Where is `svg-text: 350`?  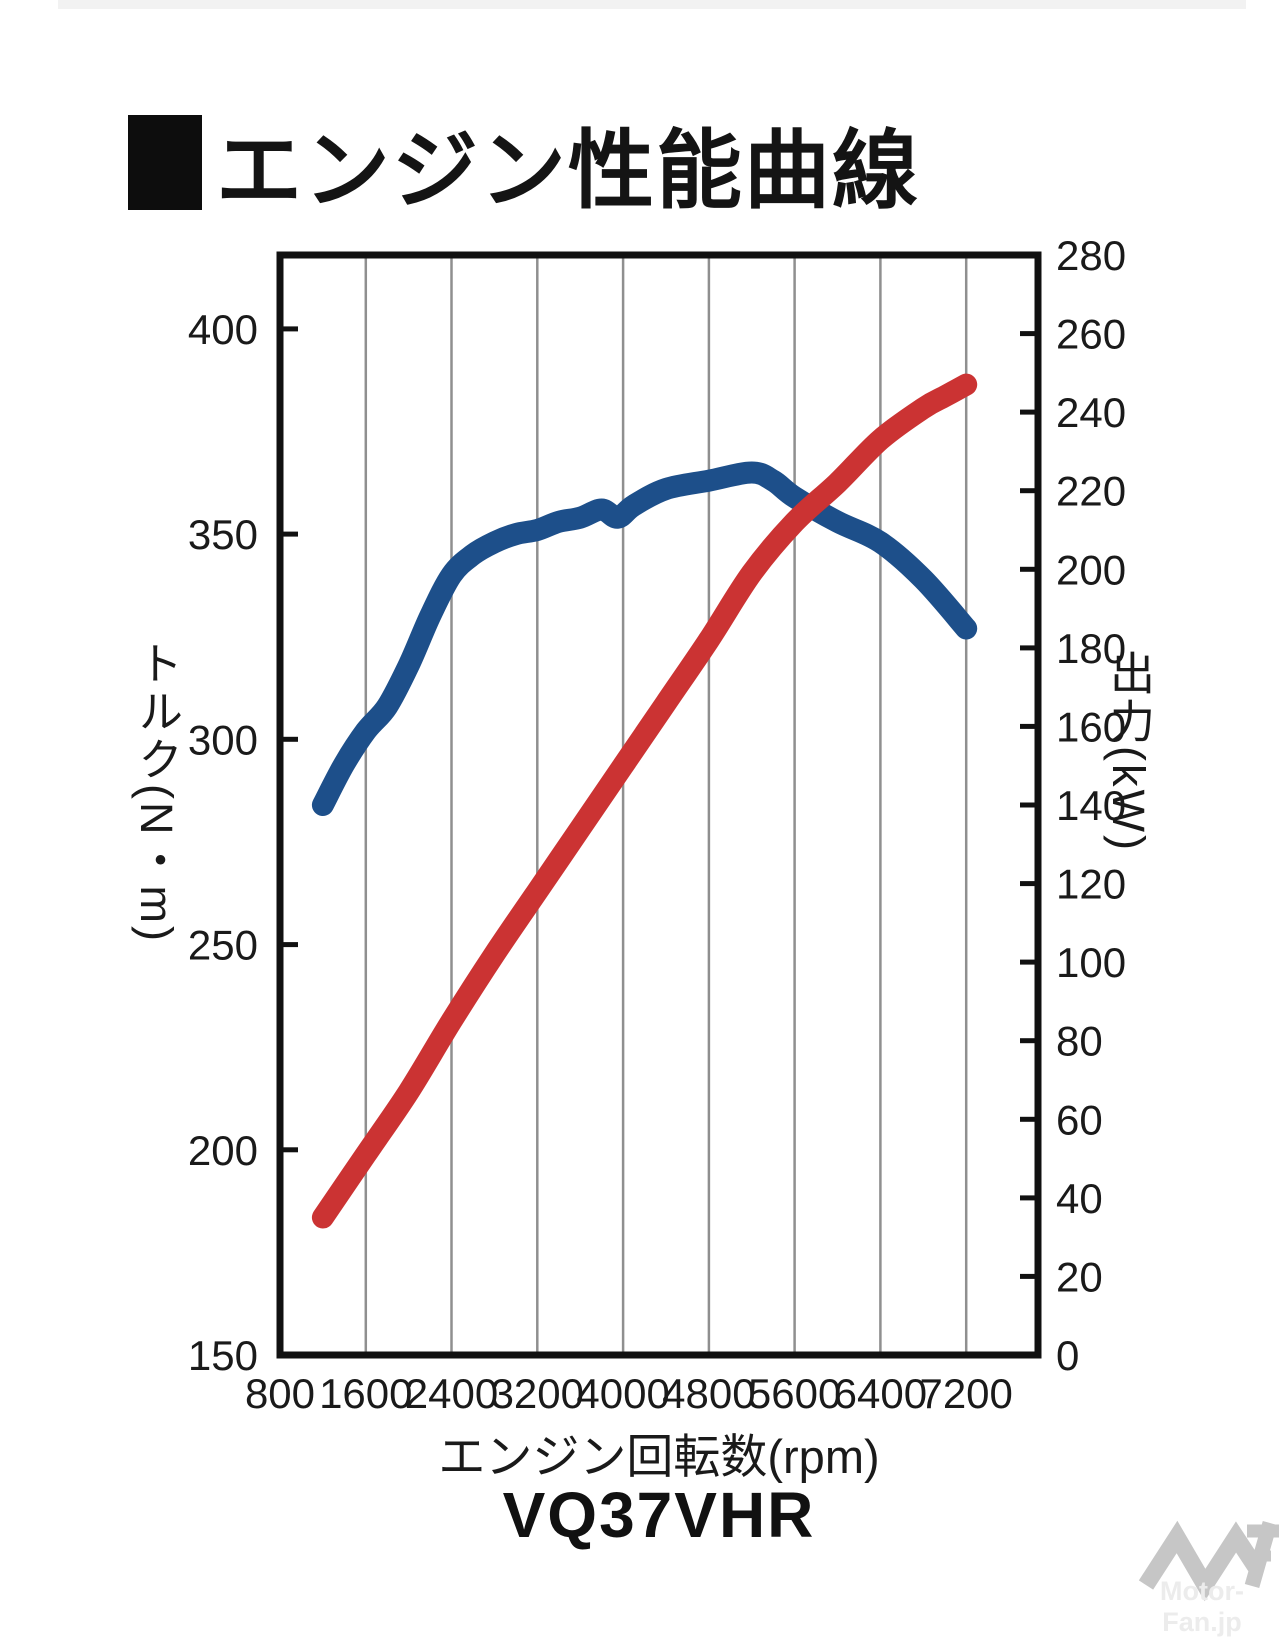
svg-text: 350 is located at coordinates (223, 534).